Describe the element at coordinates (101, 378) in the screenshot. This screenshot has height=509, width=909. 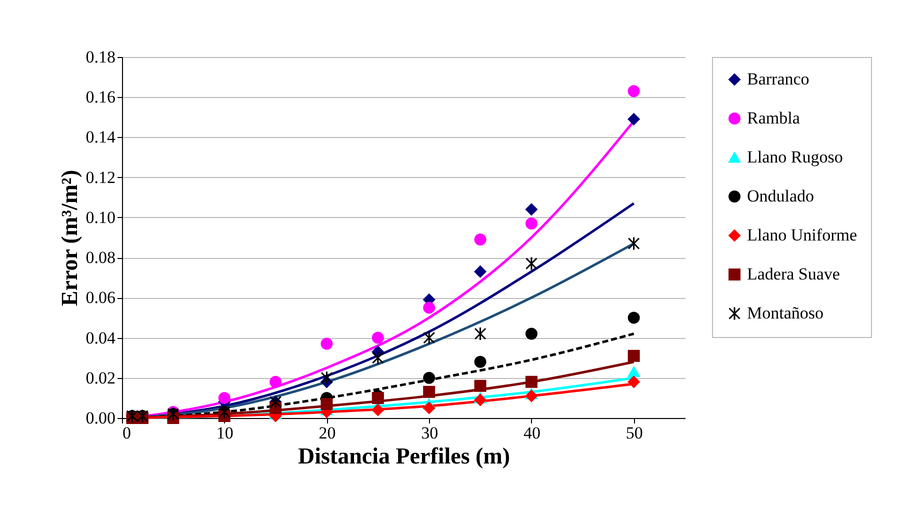
I see `y-tick-label: 0.02` at that location.